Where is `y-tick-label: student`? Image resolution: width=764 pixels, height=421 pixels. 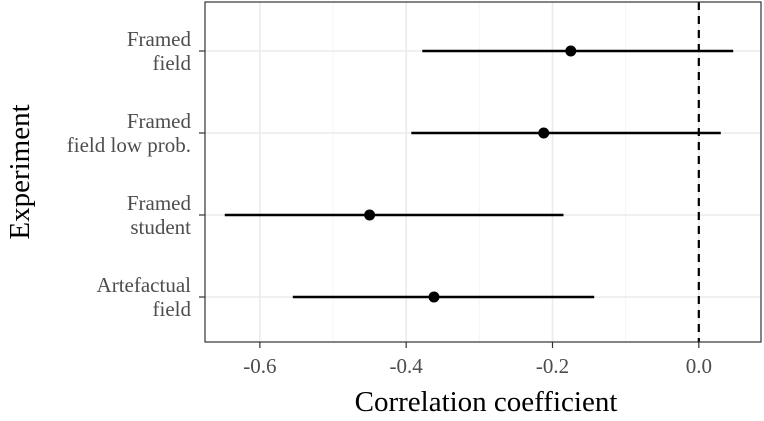 y-tick-label: student is located at coordinates (160, 227).